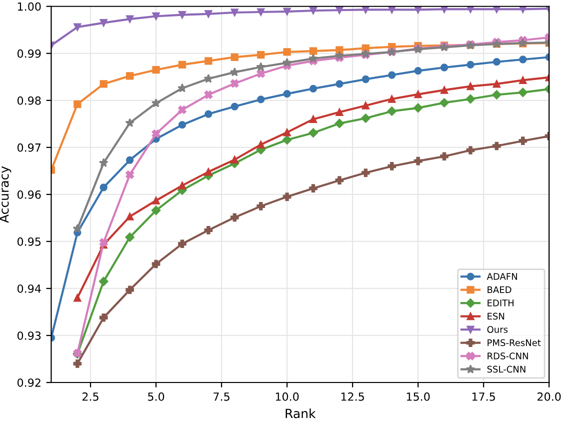 The image size is (569, 425). I want to click on y-tick-label: 0.98, so click(29, 100).